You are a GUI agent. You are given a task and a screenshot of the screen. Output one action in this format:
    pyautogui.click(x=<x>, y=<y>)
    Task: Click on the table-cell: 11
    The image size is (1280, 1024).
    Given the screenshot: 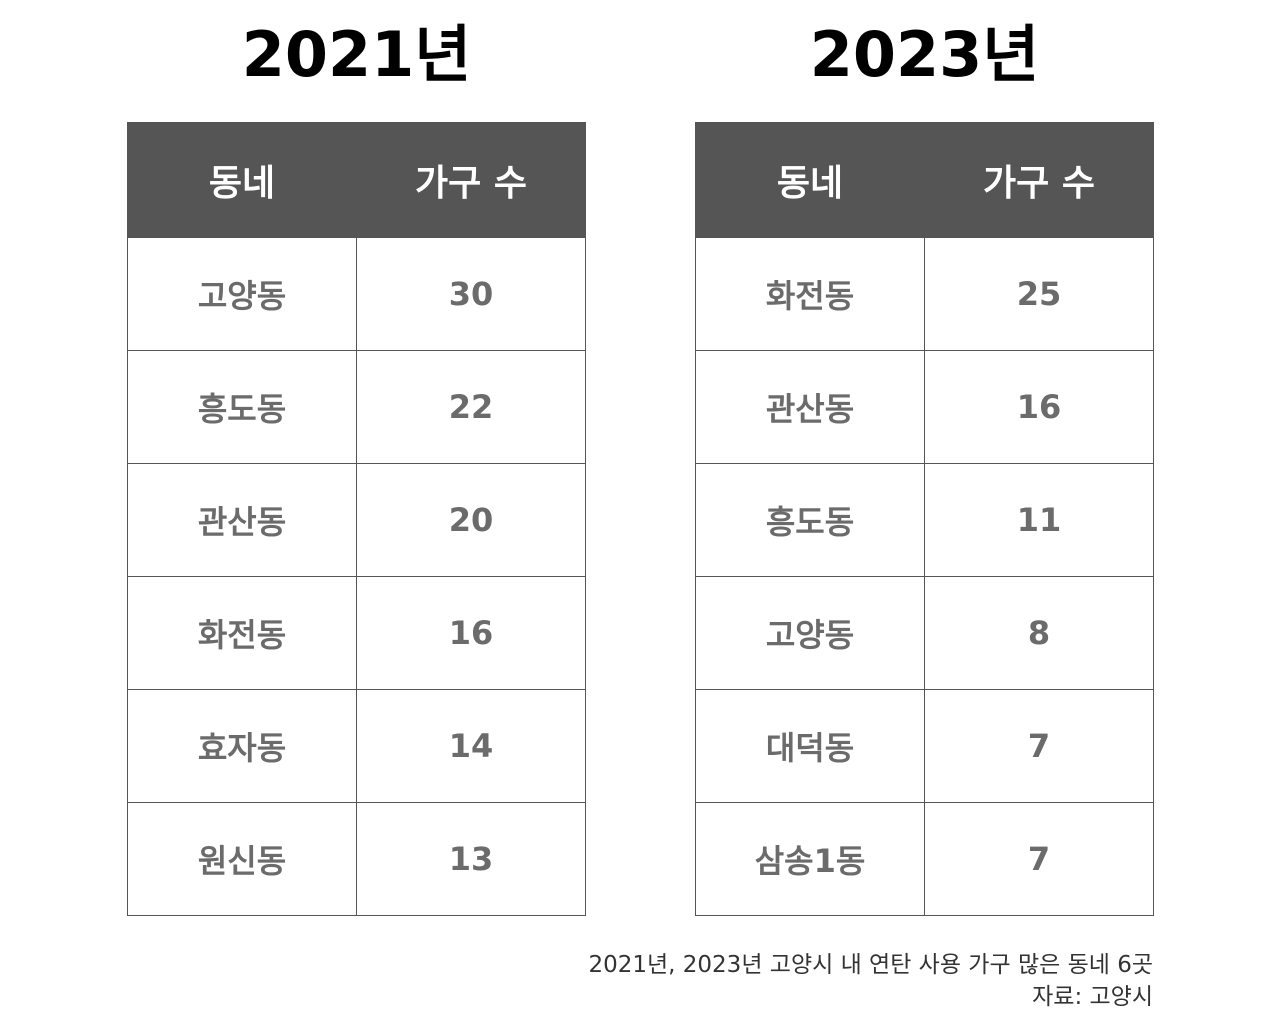 What is the action you would take?
    pyautogui.click(x=1039, y=520)
    